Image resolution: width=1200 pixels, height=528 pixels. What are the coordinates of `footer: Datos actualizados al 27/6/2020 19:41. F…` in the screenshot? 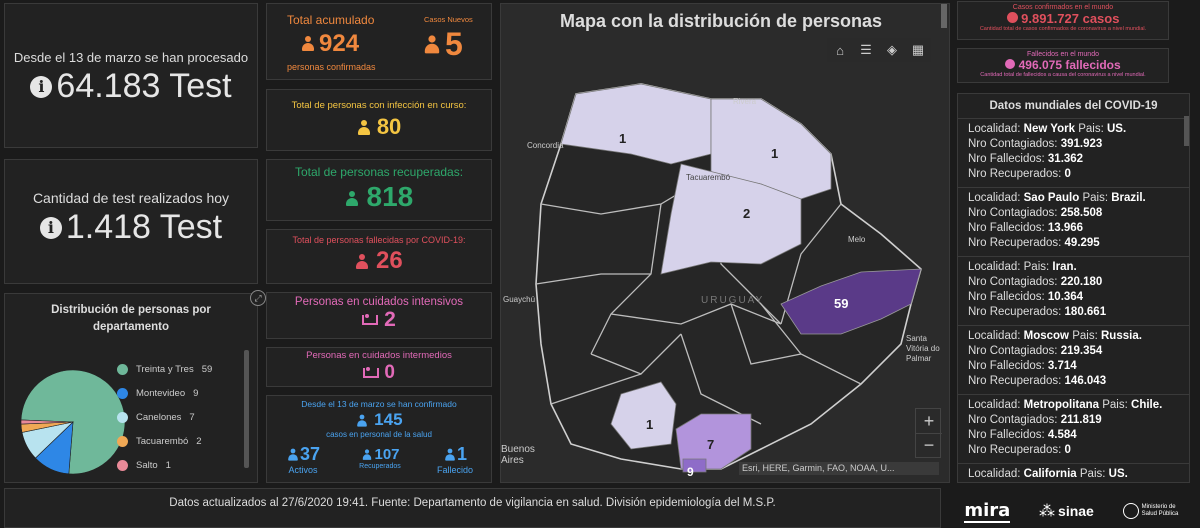 It's located at (472, 508).